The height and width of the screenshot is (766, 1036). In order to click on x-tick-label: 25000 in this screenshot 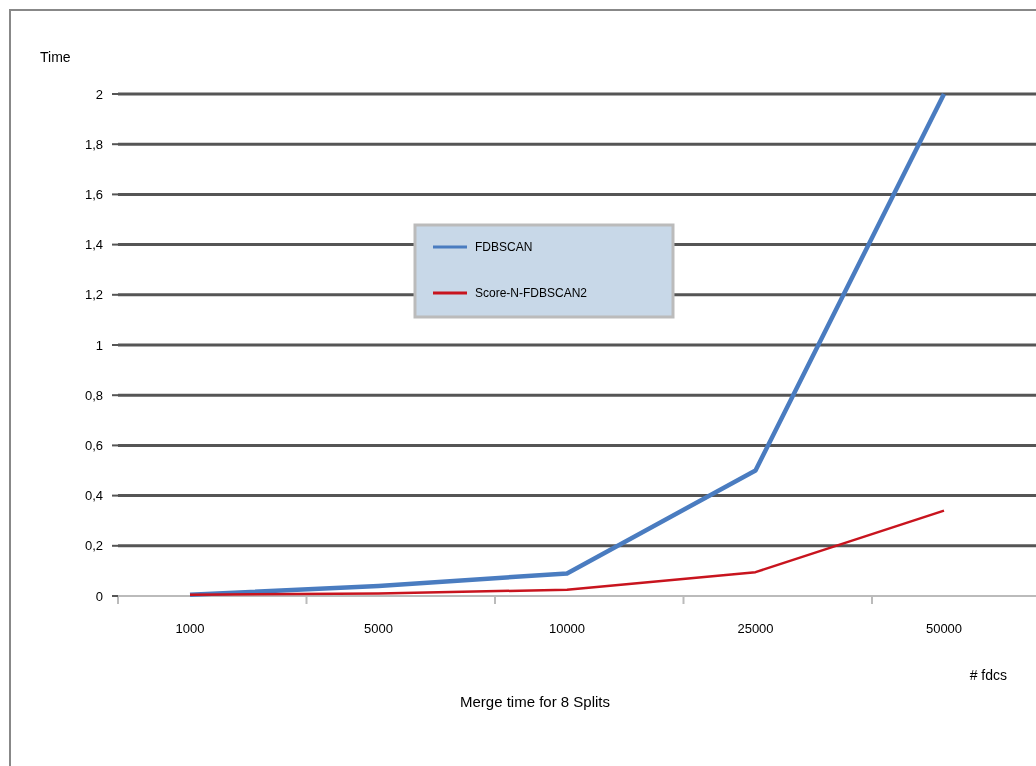, I will do `click(755, 628)`.